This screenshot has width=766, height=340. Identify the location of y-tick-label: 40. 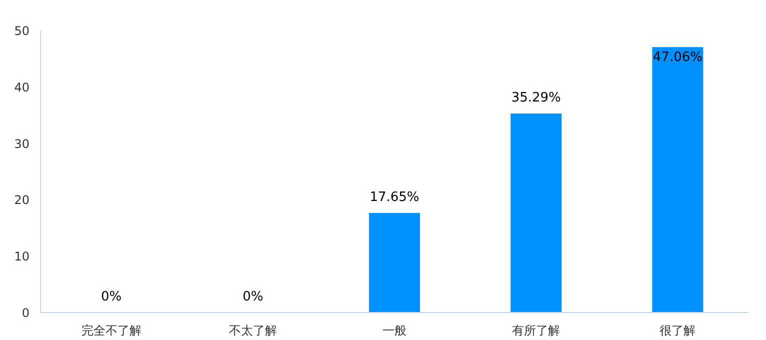
(22, 87).